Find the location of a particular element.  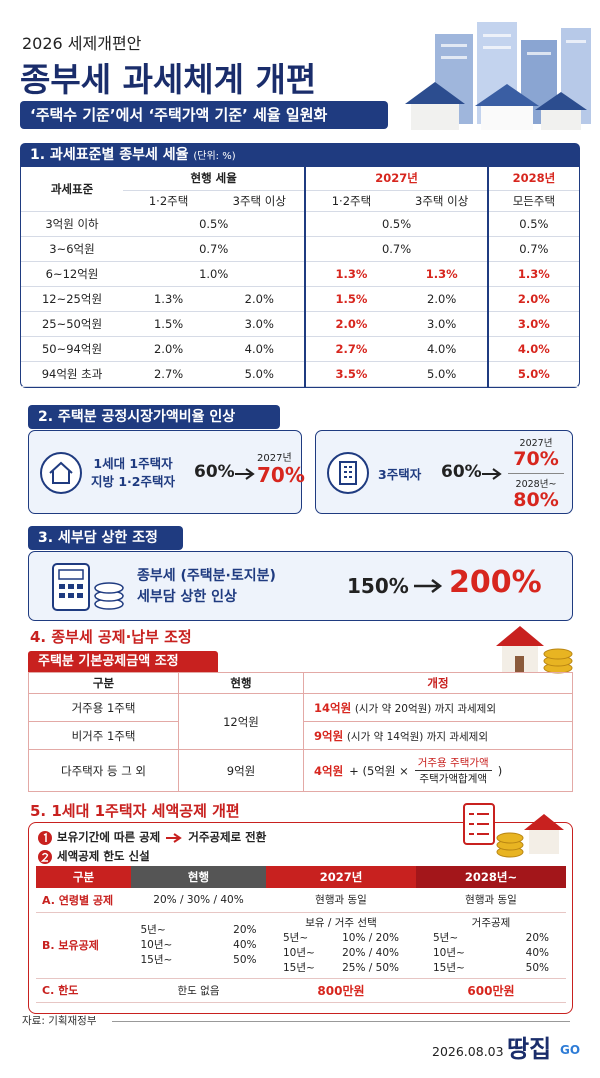

footer-line is located at coordinates (341, 1021).